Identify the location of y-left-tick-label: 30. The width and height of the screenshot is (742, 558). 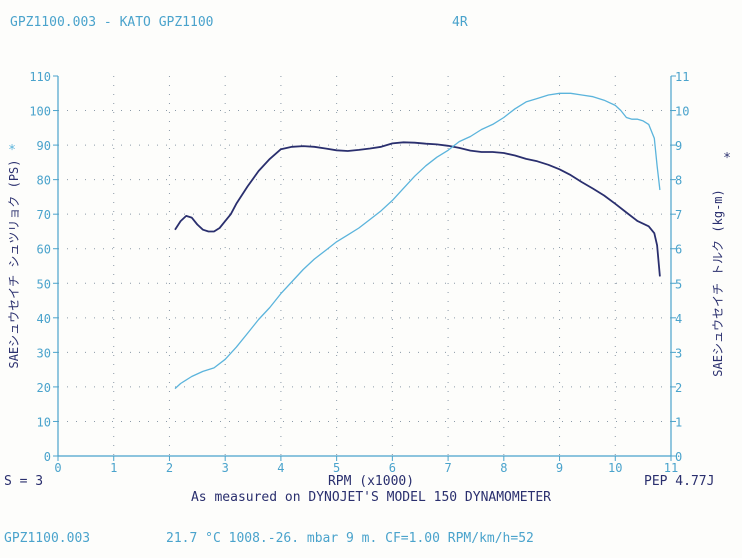
(44, 353).